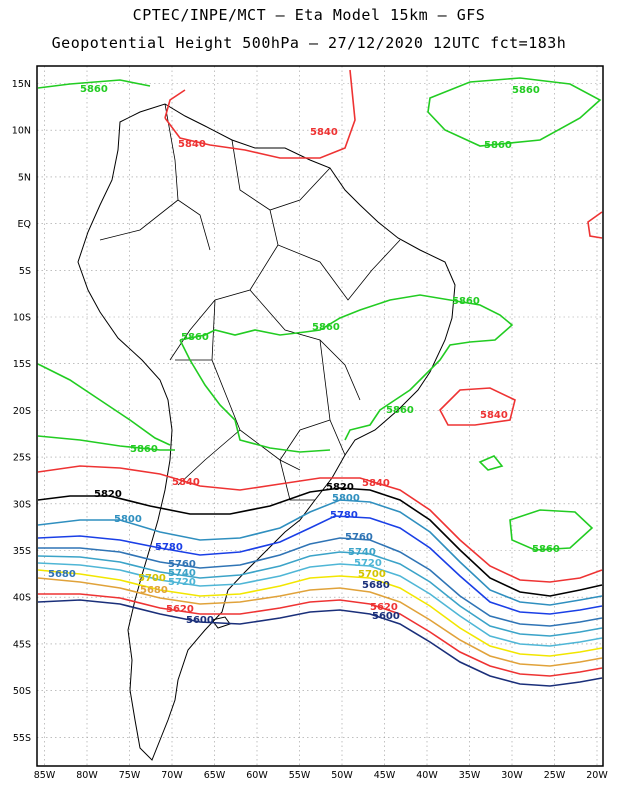  Describe the element at coordinates (22, 411) in the screenshot. I see `lat-tick-label: 20S` at that location.